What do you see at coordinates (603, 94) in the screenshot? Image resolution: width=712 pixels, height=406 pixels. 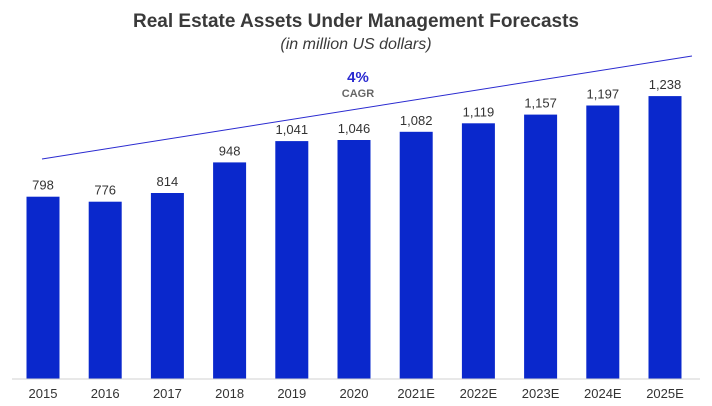 I see `value-label-2024E: 1,197` at bounding box center [603, 94].